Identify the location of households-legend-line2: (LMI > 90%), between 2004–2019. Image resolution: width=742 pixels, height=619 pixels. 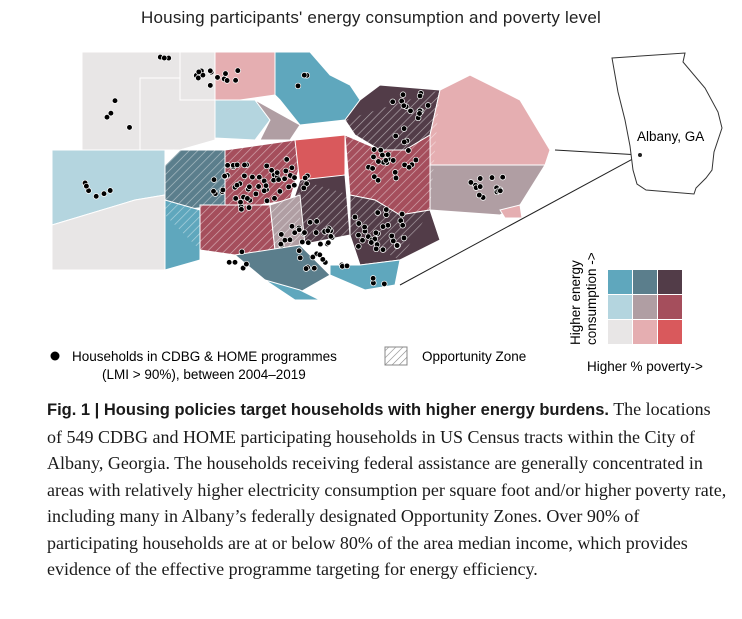
(204, 374).